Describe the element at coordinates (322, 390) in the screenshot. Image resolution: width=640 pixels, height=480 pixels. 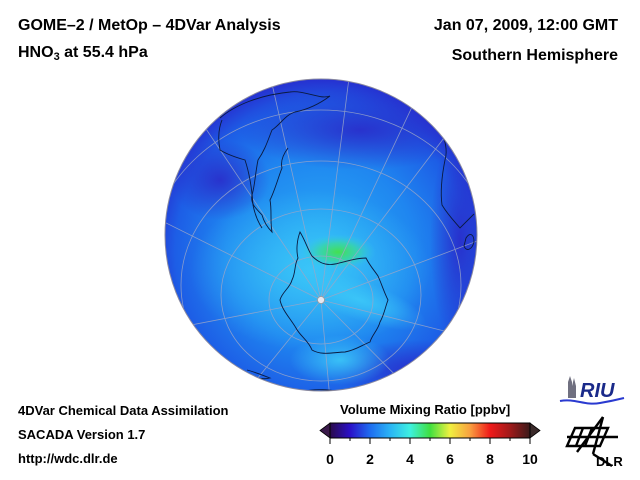
I see `coast-australia` at that location.